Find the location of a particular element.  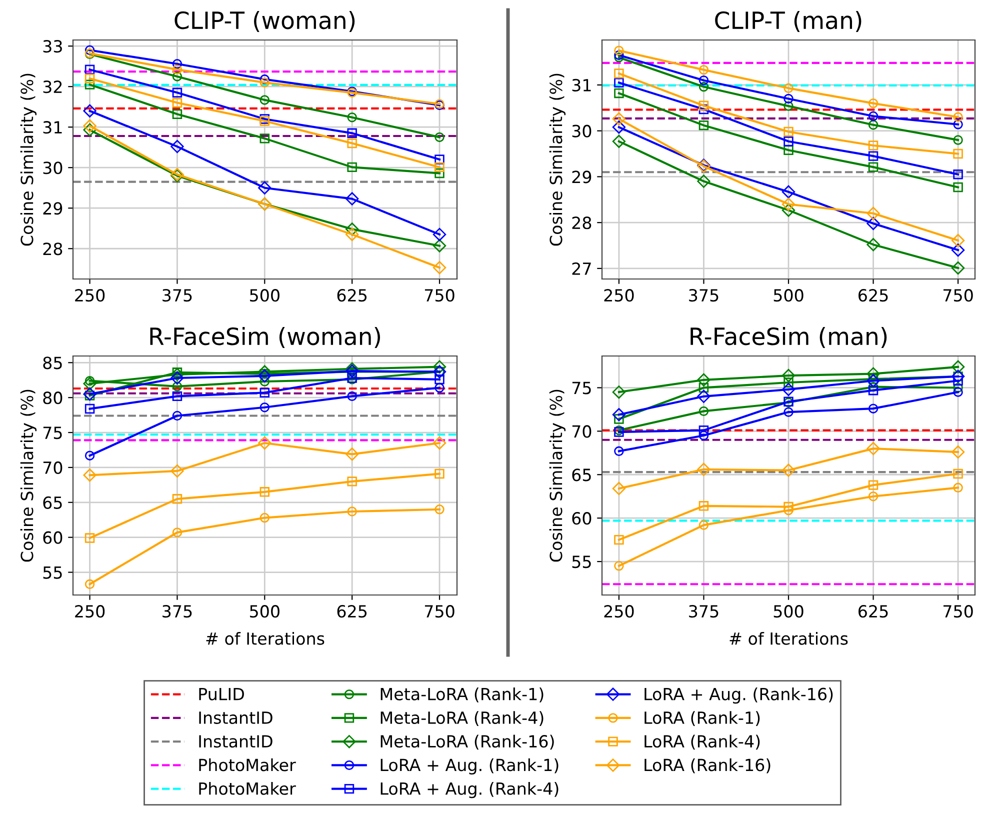

chart-title: R-FaceSim (woman) is located at coordinates (265, 337).